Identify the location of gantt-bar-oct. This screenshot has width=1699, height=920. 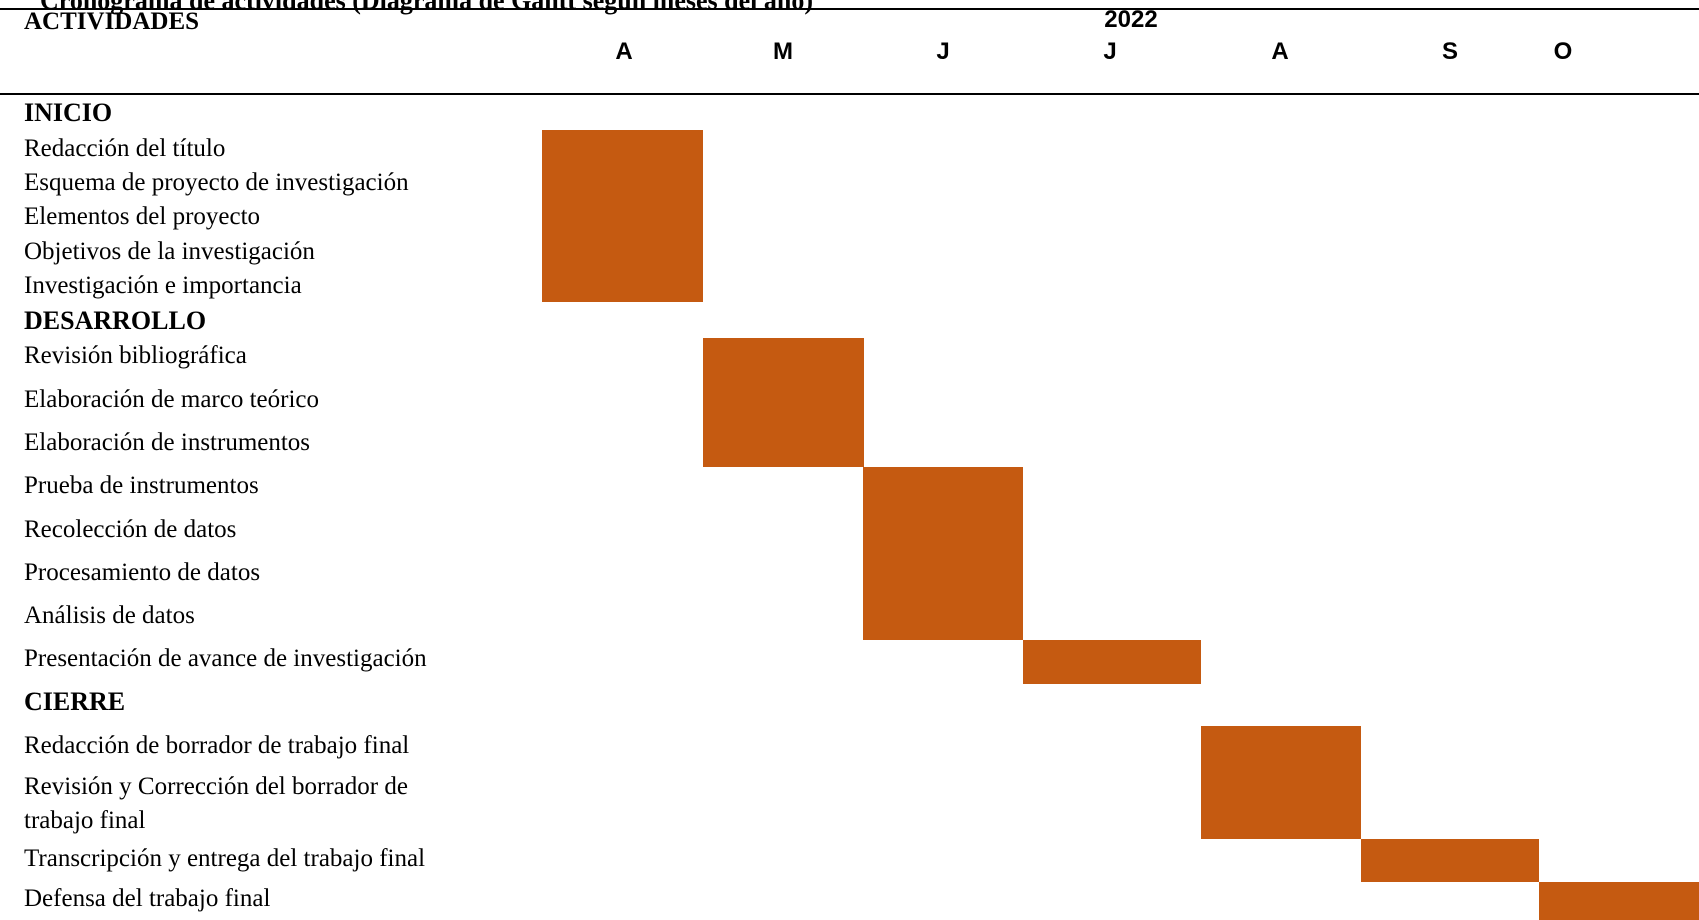
(1619, 901).